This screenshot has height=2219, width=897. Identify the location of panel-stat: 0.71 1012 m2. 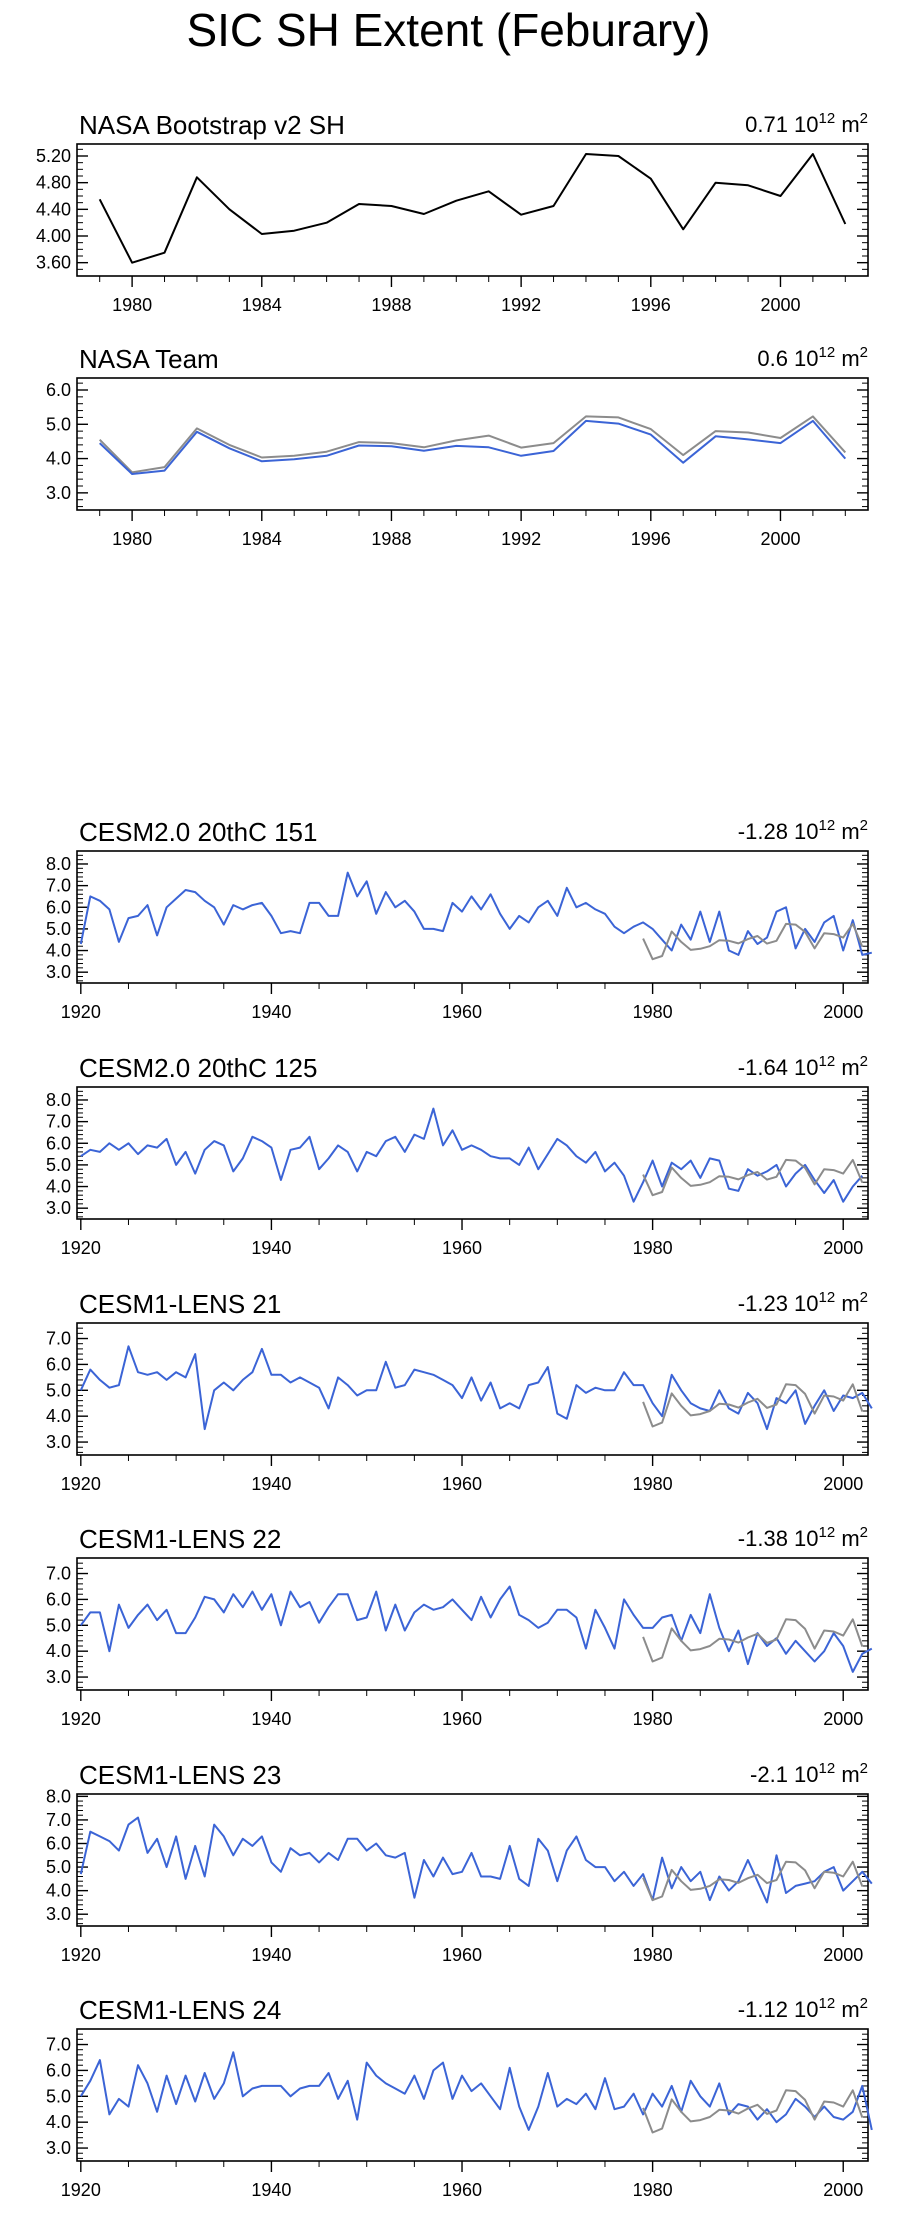
(806, 123).